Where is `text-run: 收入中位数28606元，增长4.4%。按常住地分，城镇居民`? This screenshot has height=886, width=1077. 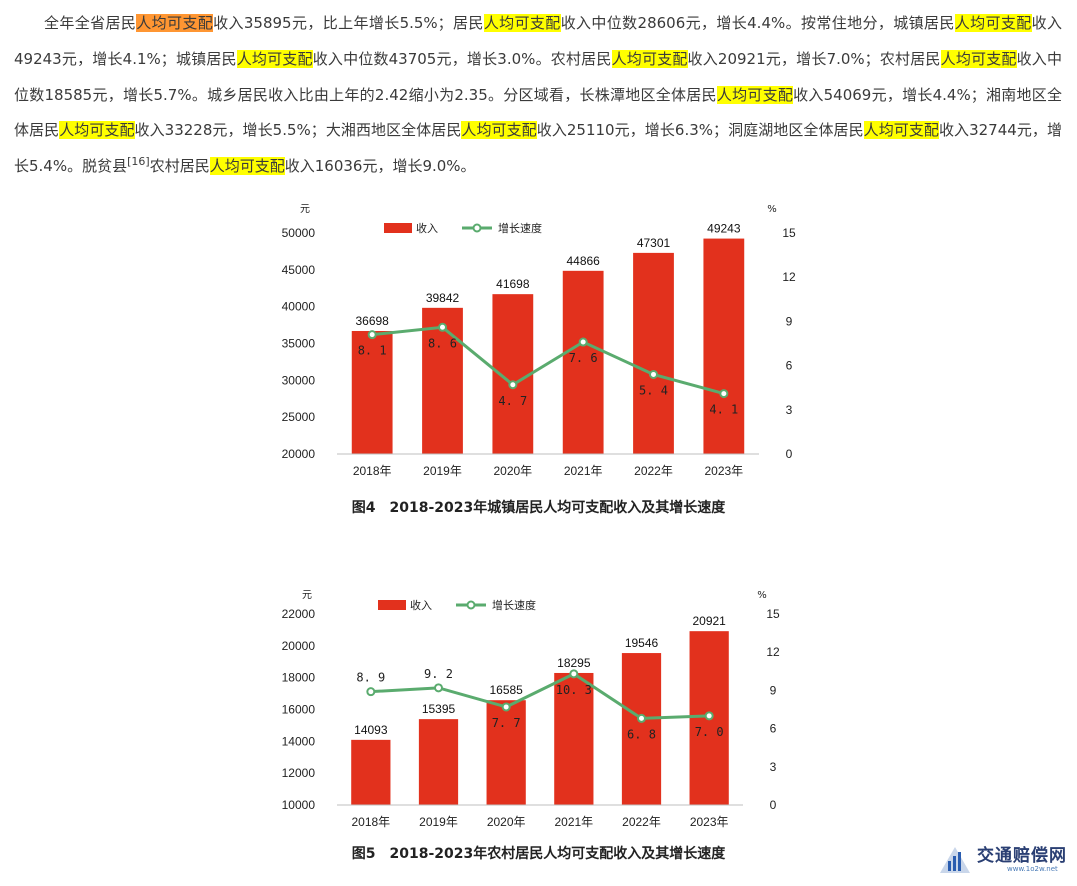 text-run: 收入中位数28606元，增长4.4%。按常住地分，城镇居民 is located at coordinates (757, 23).